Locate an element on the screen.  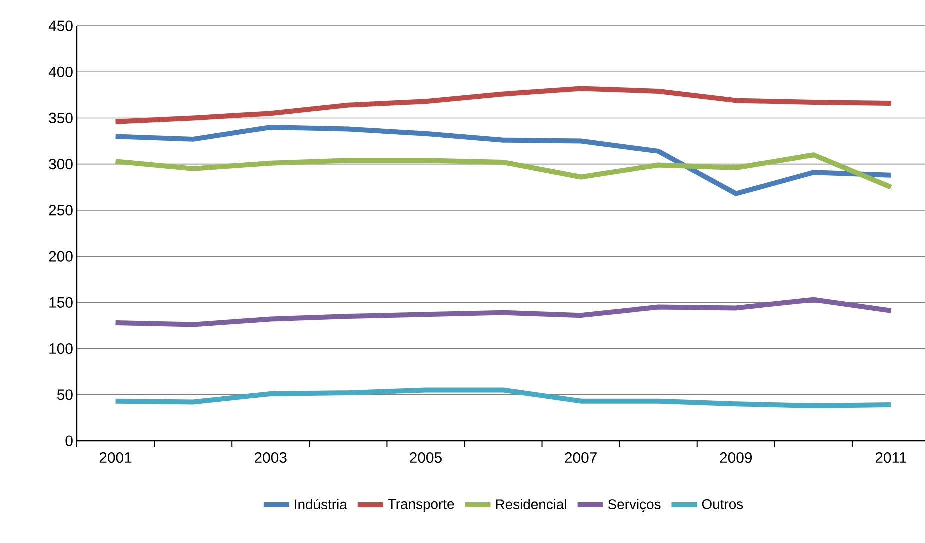
legend-label: Serviços is located at coordinates (634, 505).